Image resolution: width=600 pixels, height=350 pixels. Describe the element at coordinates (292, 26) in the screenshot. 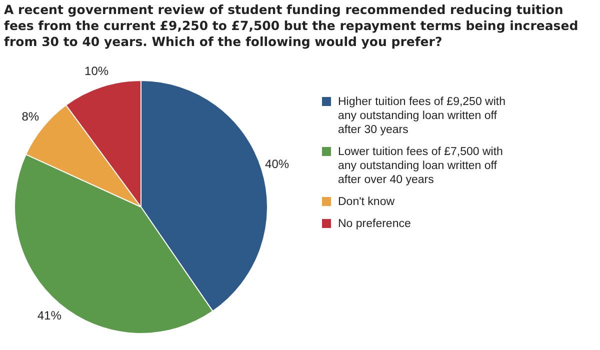

I see `chart-title: A recent government review of student funding recommended reducing tuition fees from the current £9,250 to £7,500 but the repayment terms being increased from 30 to 40 years. Which of the following would you prefer?` at that location.